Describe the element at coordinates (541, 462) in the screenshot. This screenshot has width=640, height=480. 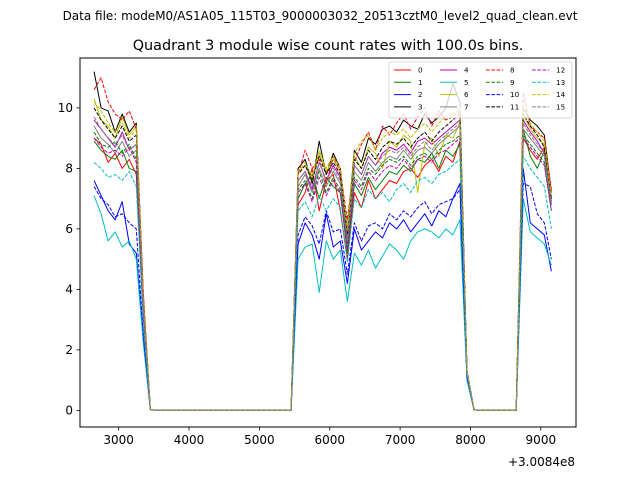
I see `x-offset-label: +3.0084e8` at that location.